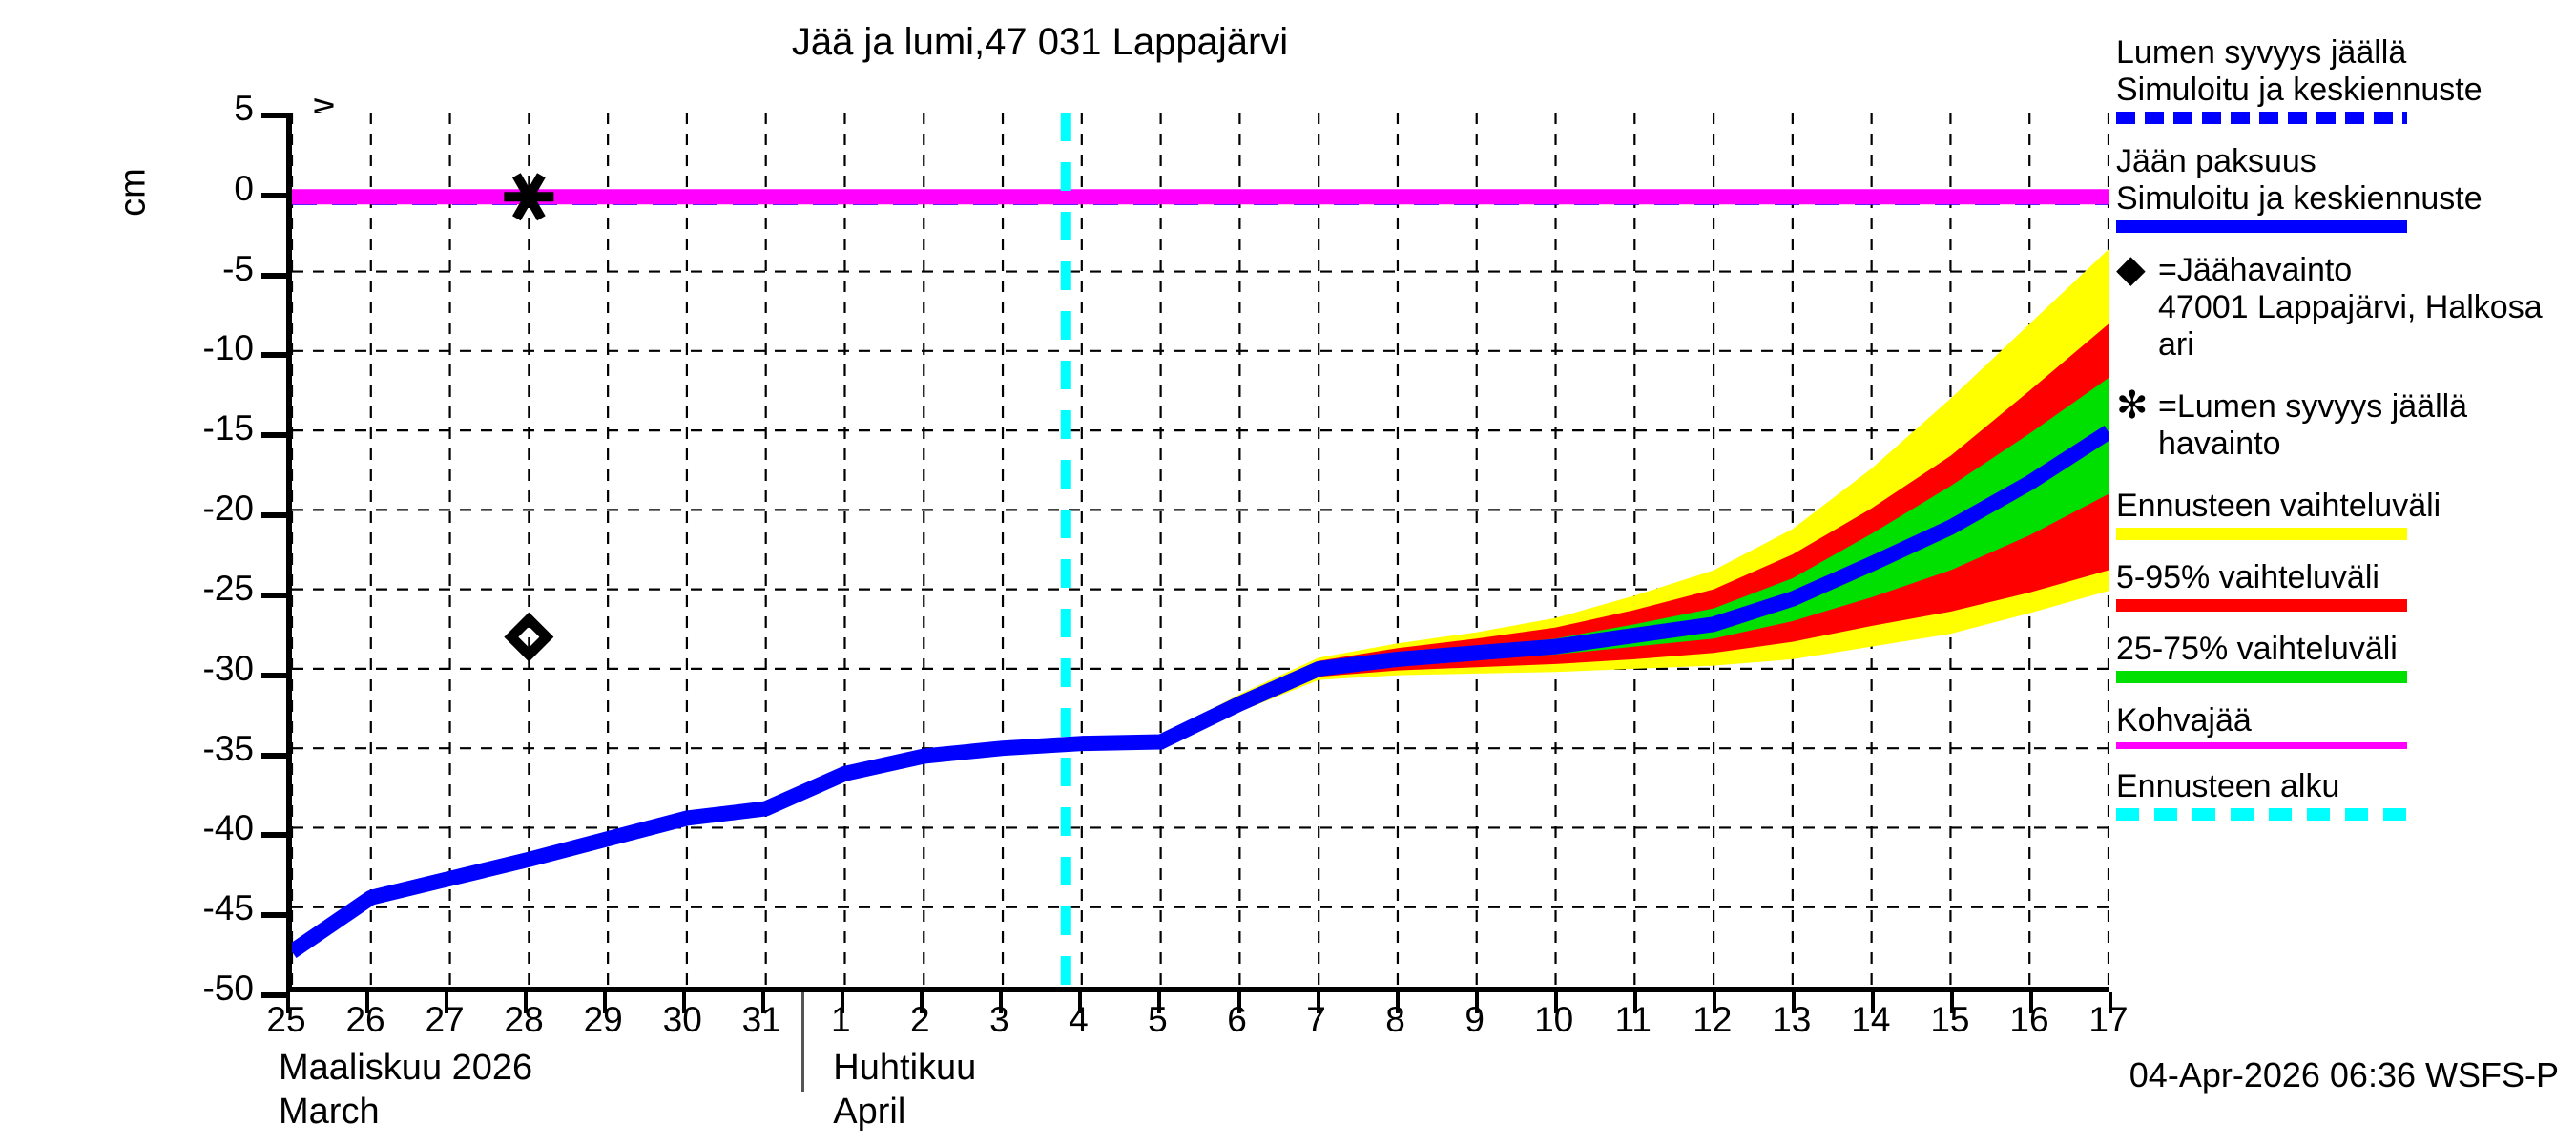 This screenshot has width=2576, height=1145. I want to click on legend-swatch-blue-dashed, so click(2261, 118).